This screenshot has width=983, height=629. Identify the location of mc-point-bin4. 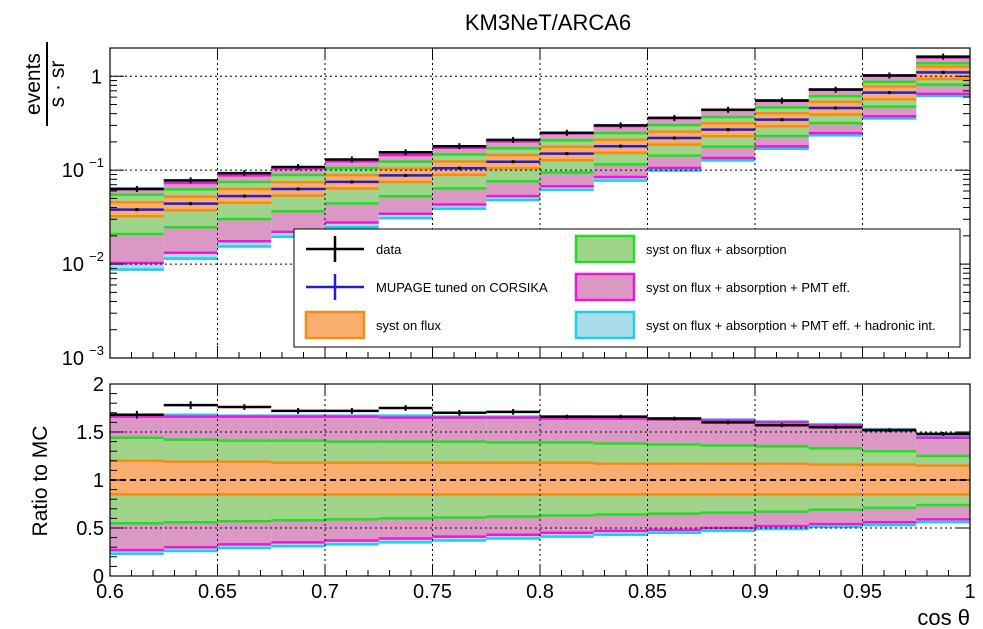
(352, 182).